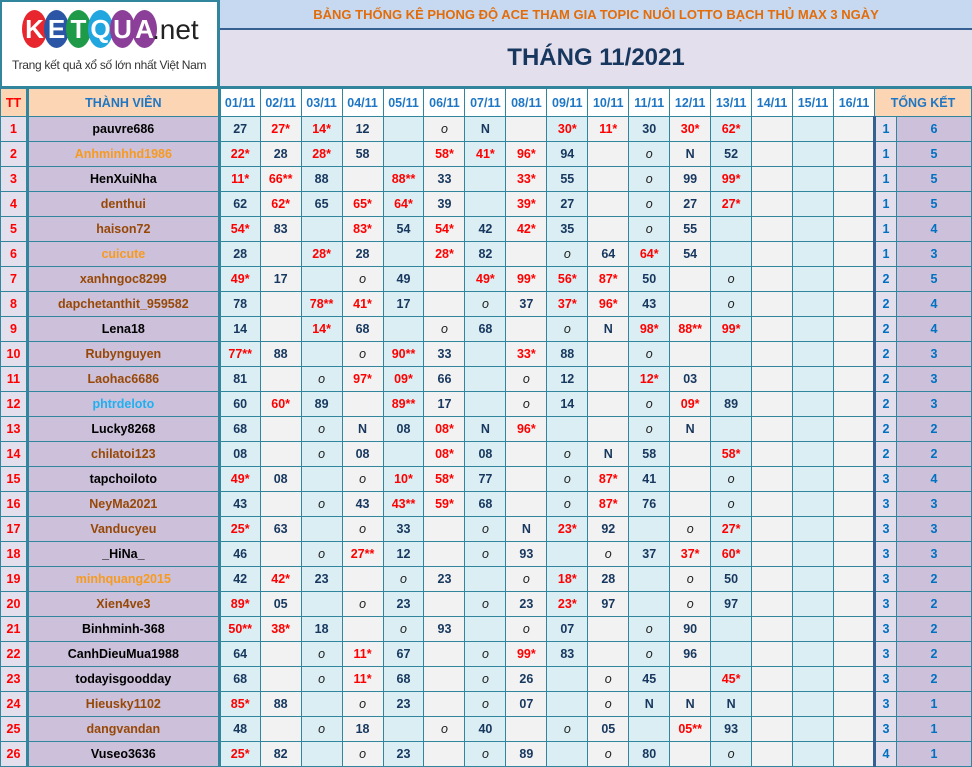 The width and height of the screenshot is (972, 767). Describe the element at coordinates (526, 279) in the screenshot. I see `hit-cell: 99*` at that location.